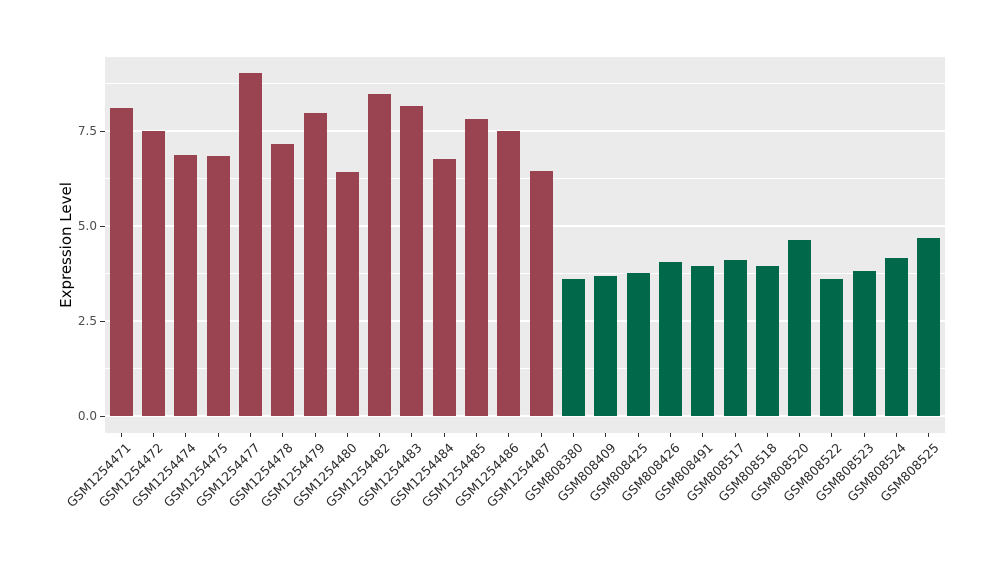 This screenshot has height=580, width=1000. What do you see at coordinates (87, 225) in the screenshot?
I see `y-tick-label: 5.0` at bounding box center [87, 225].